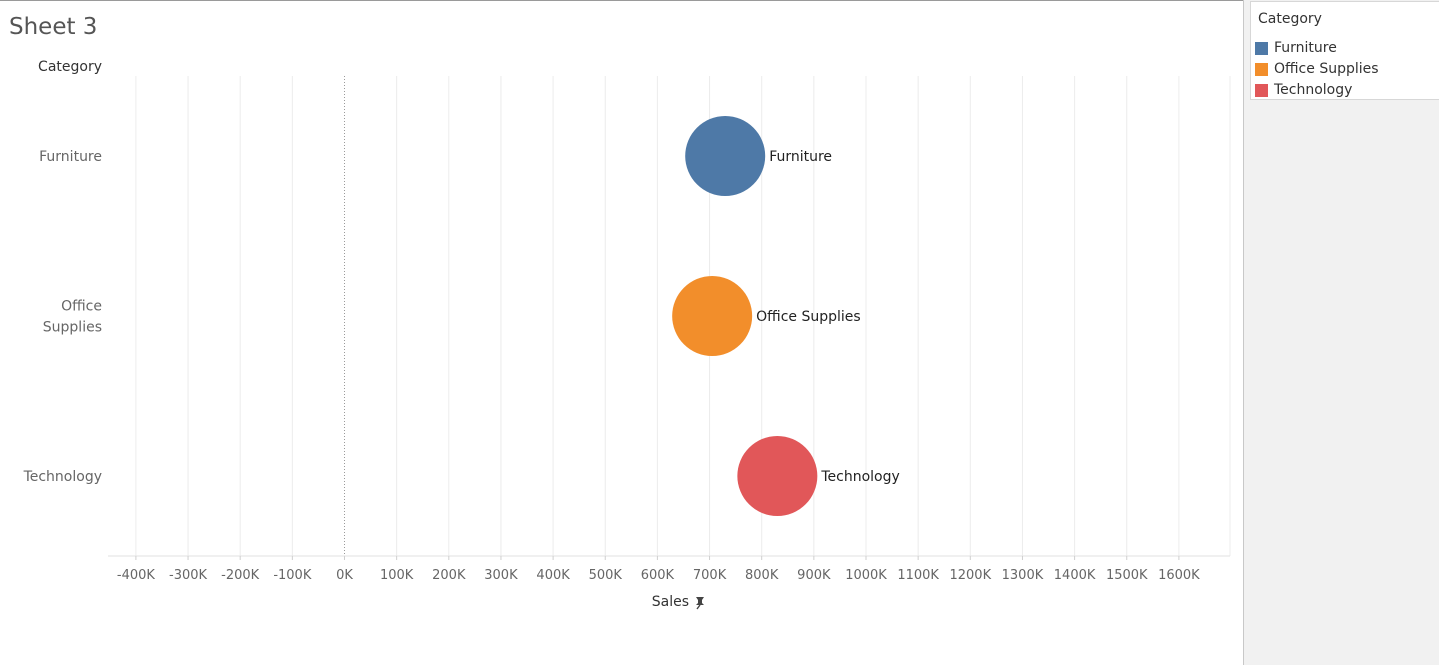  I want to click on x-tick-label: -100K, so click(292, 575).